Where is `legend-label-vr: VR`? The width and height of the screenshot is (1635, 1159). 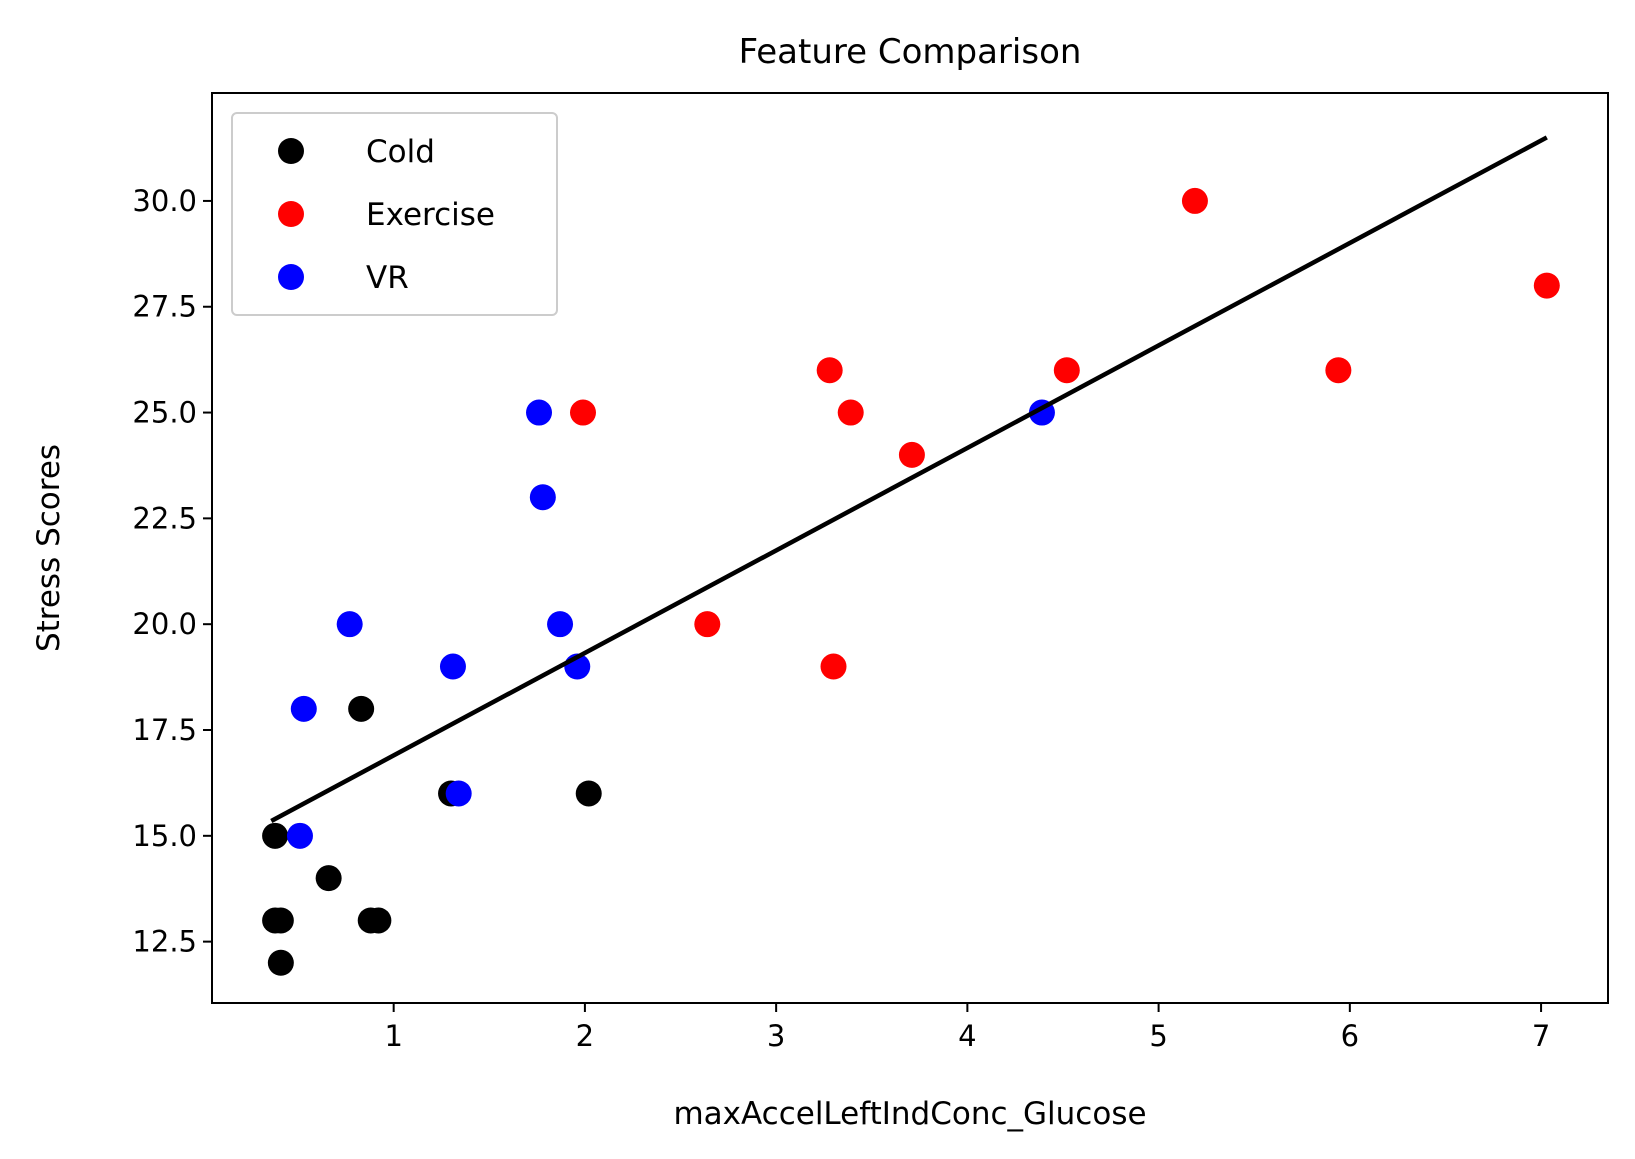 legend-label-vr: VR is located at coordinates (387, 278).